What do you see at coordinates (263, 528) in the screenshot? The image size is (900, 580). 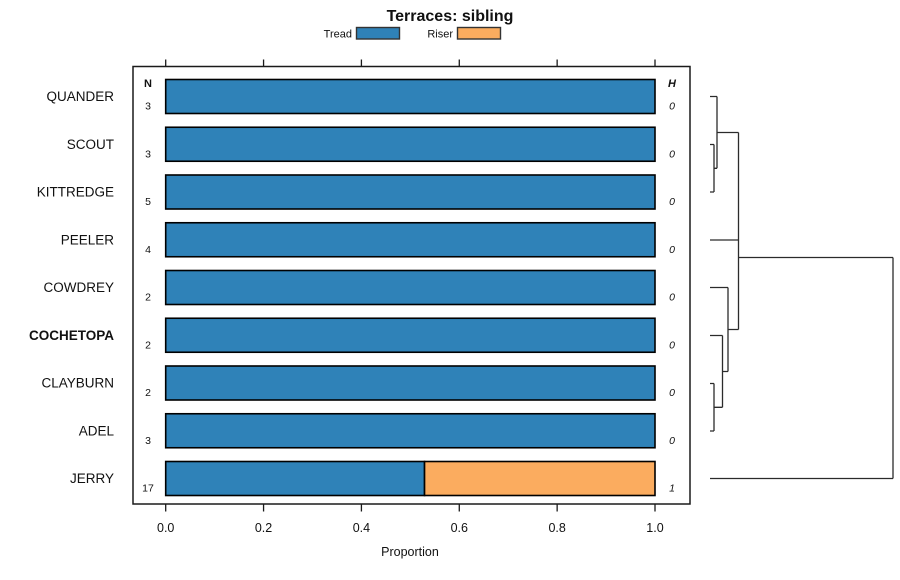 I see `x-tick-label: 0.2` at bounding box center [263, 528].